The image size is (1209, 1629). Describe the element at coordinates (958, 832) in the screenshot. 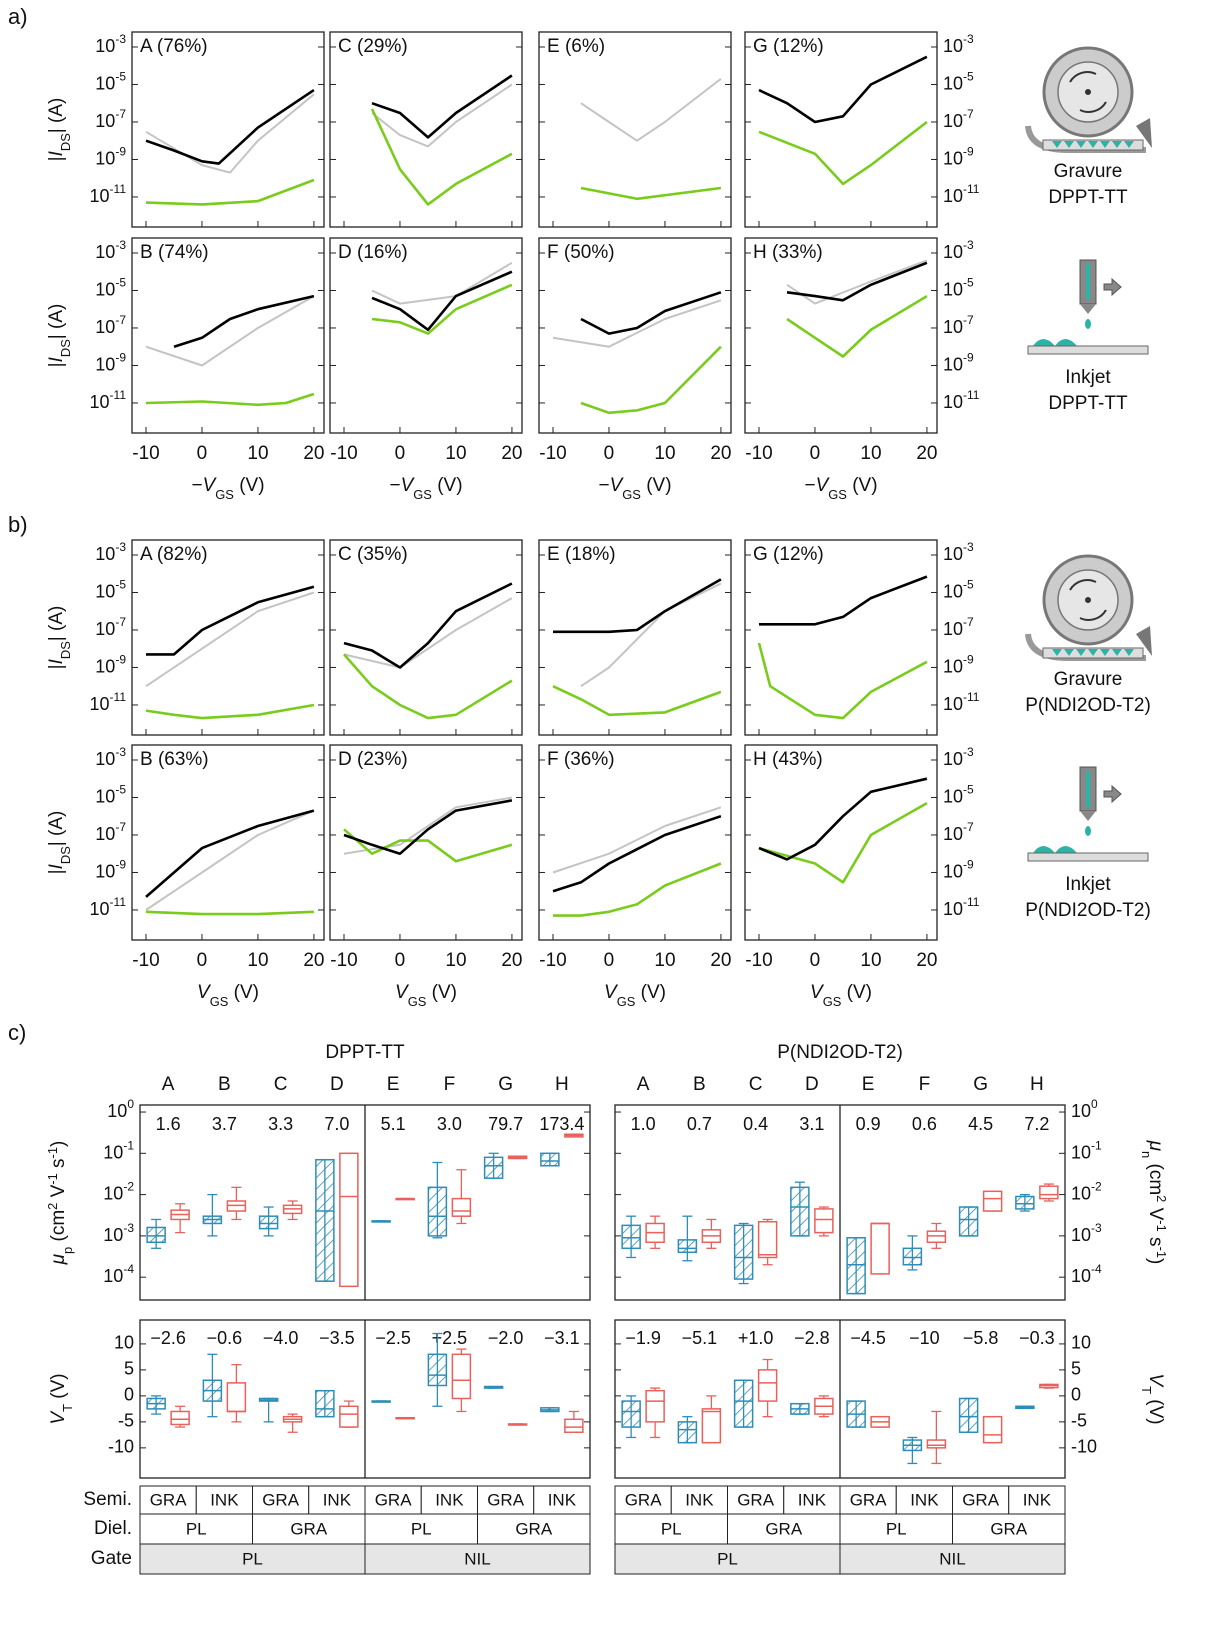

I see `tick-label: 10⁻⁷` at that location.